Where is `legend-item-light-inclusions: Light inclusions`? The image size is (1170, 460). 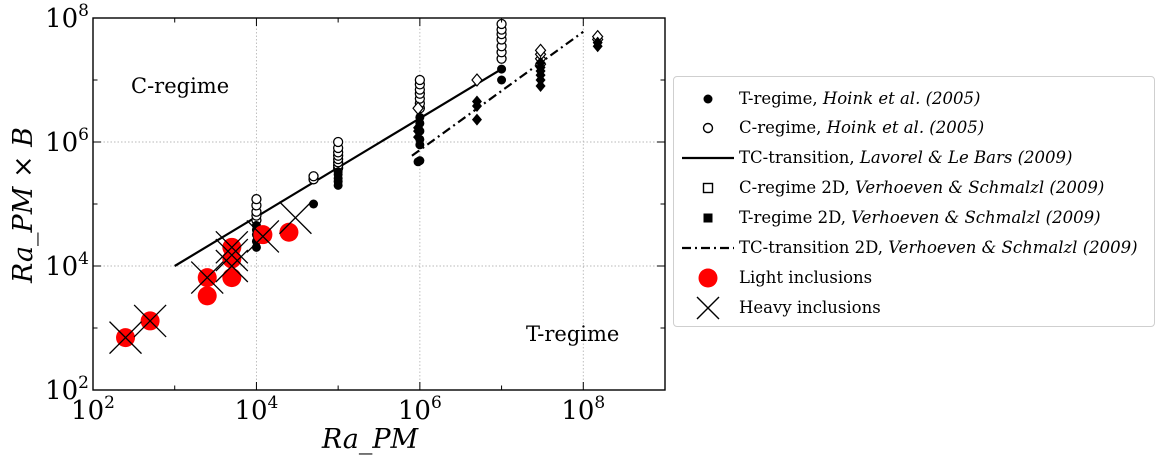 legend-item-light-inclusions: Light inclusions is located at coordinates (914, 278).